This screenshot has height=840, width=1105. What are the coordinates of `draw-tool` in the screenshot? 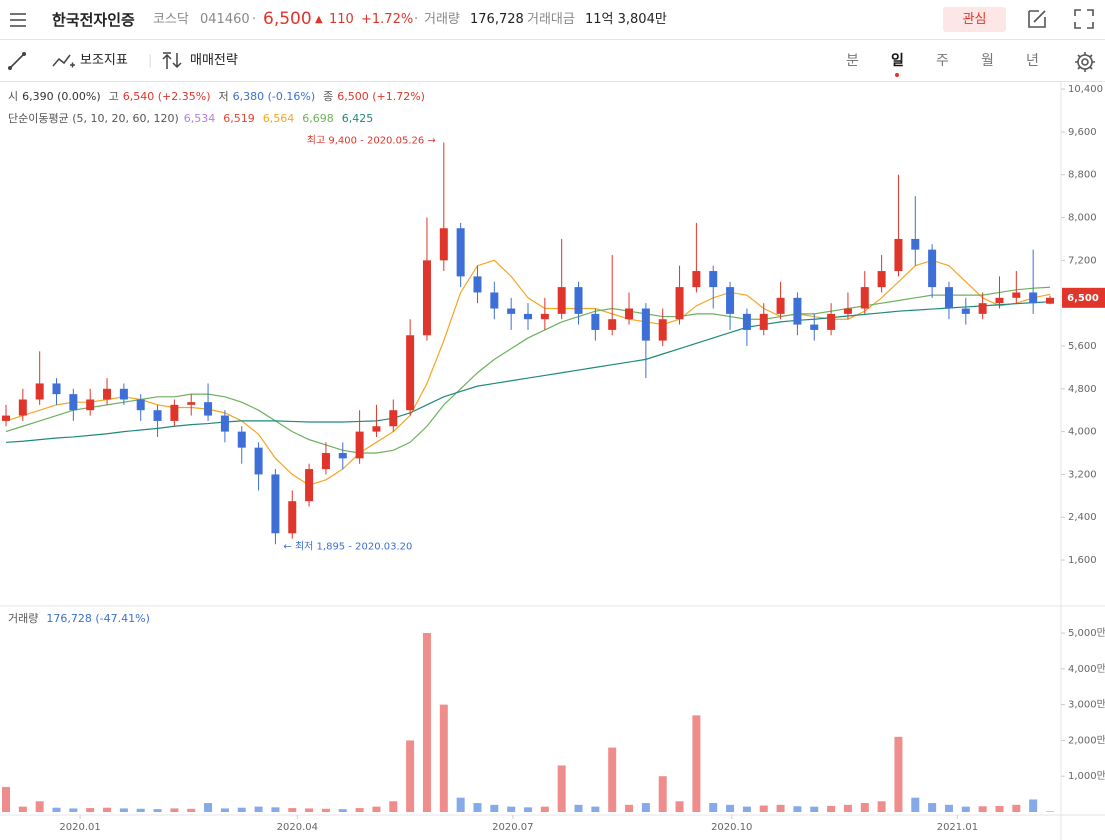 It's located at (17, 61).